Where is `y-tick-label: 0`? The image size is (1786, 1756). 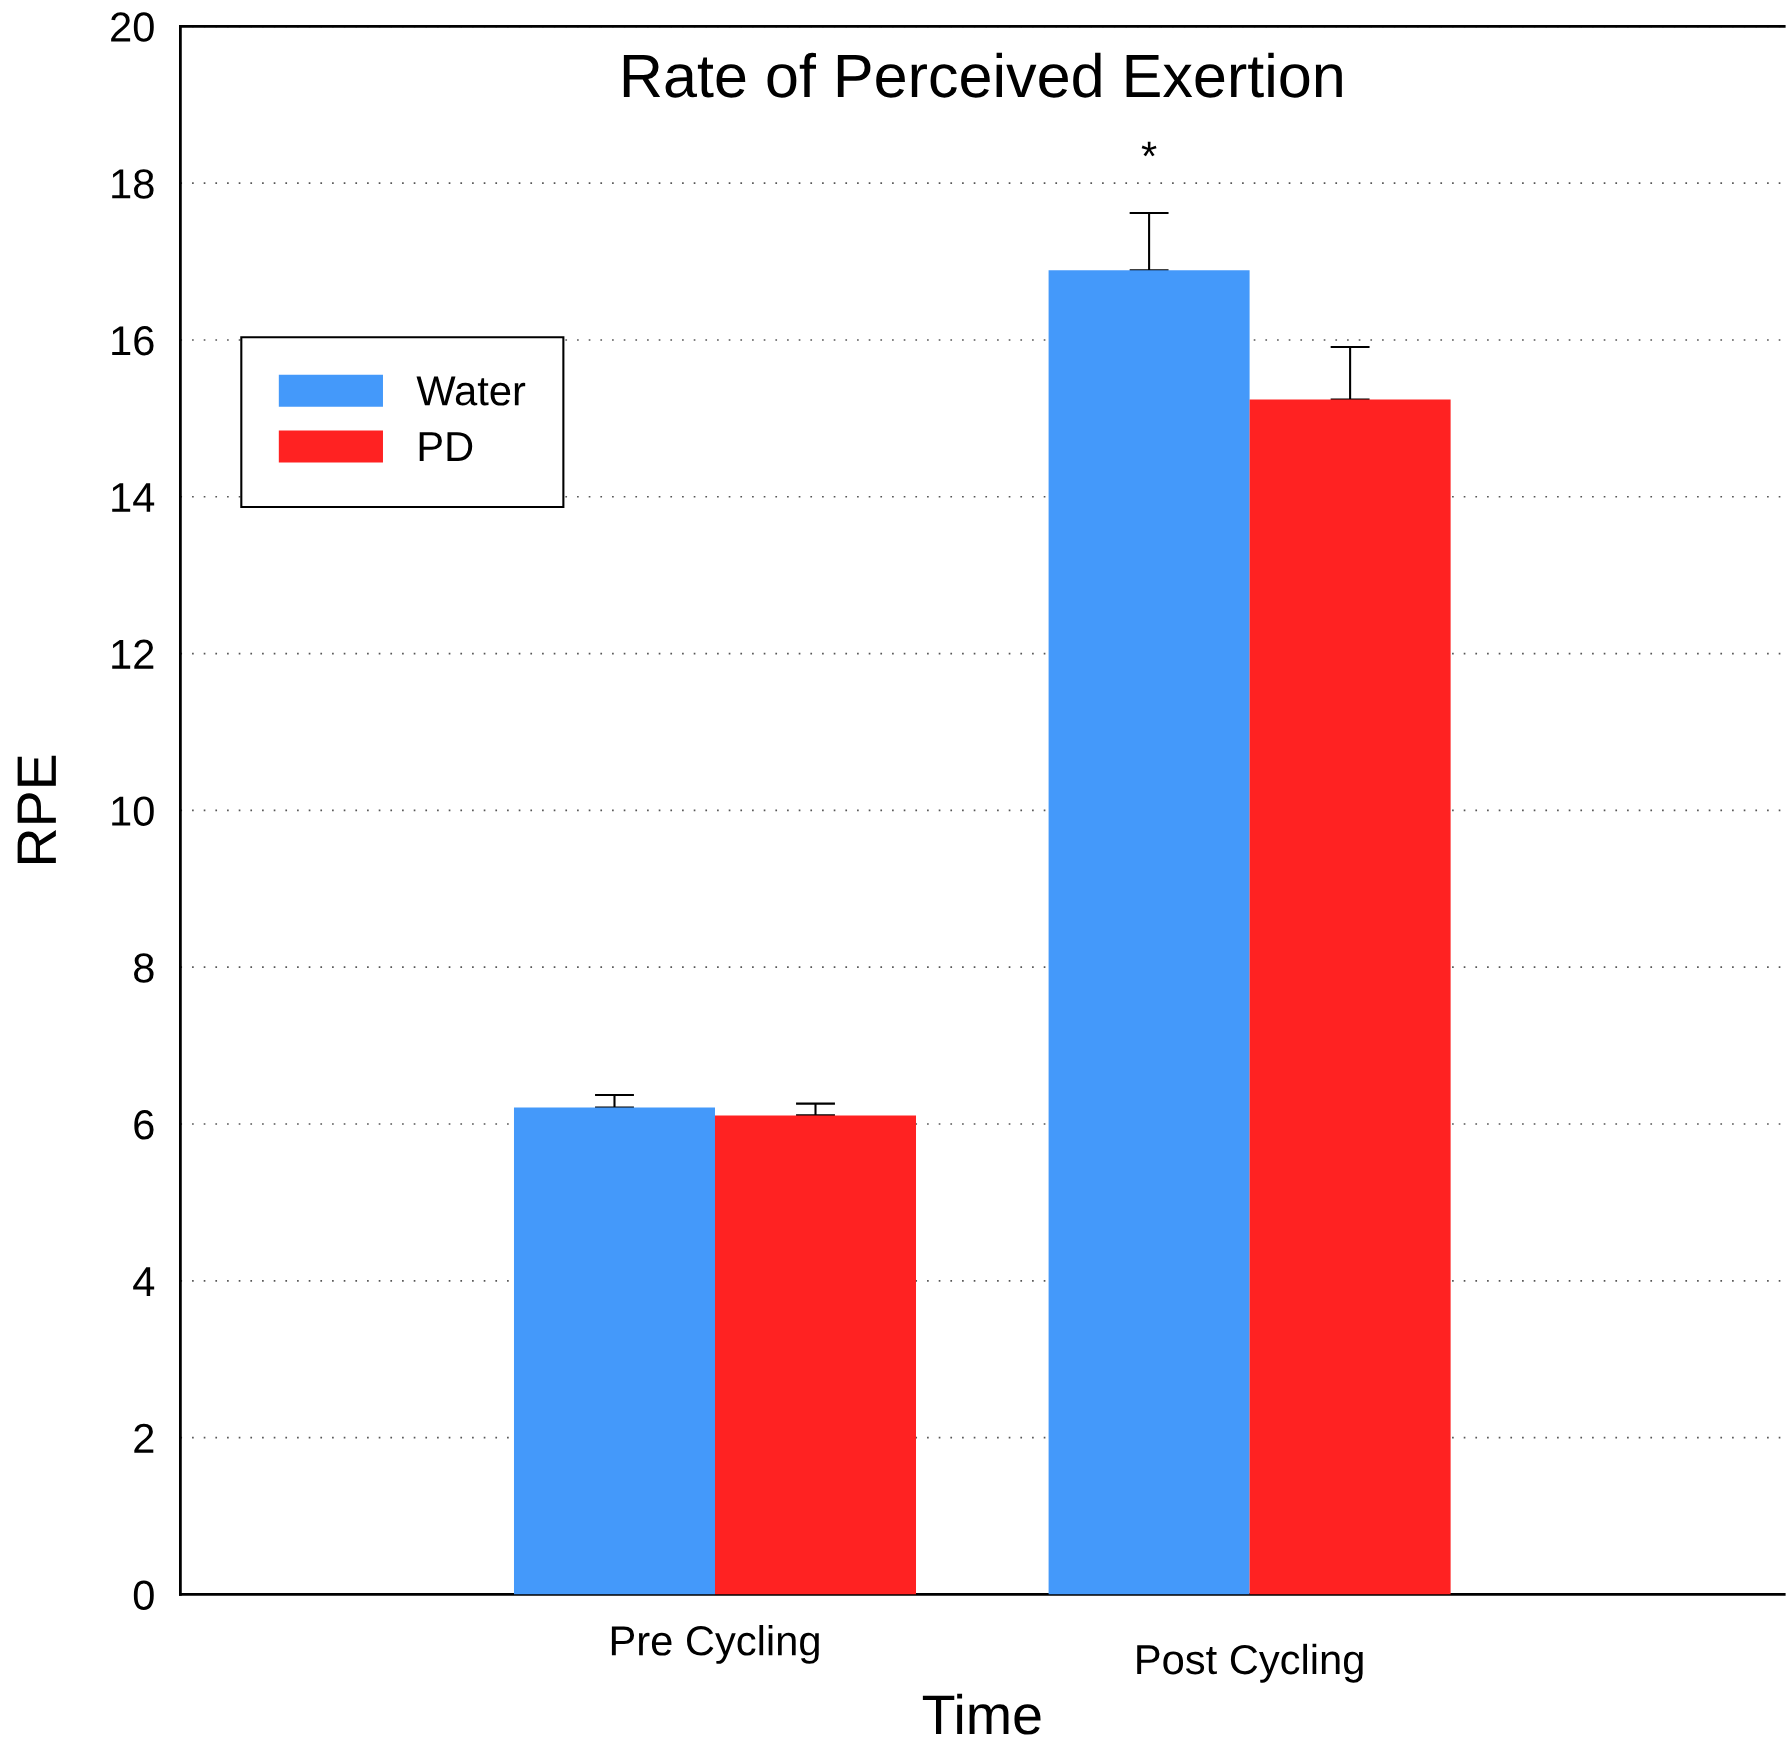 y-tick-label: 0 is located at coordinates (143, 1595).